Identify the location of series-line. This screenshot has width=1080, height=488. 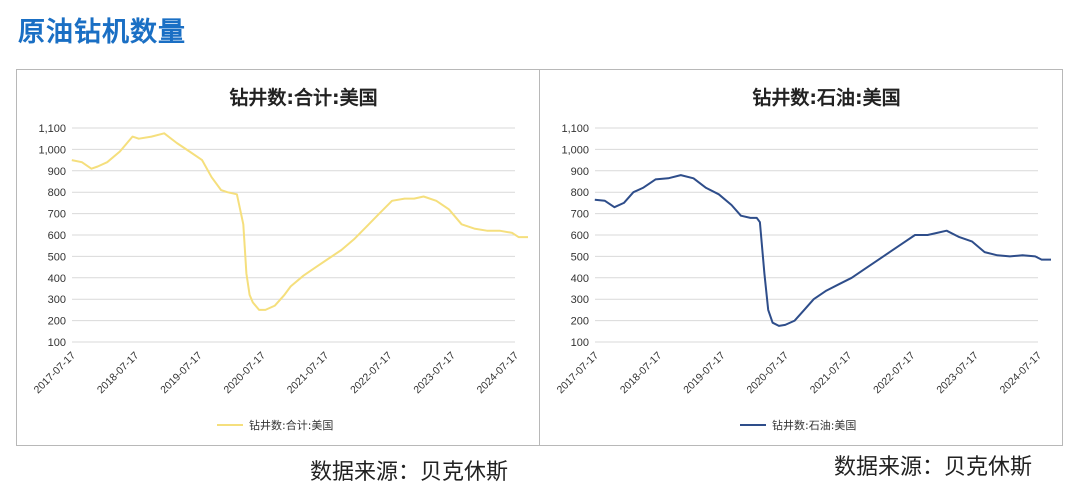
(822, 250).